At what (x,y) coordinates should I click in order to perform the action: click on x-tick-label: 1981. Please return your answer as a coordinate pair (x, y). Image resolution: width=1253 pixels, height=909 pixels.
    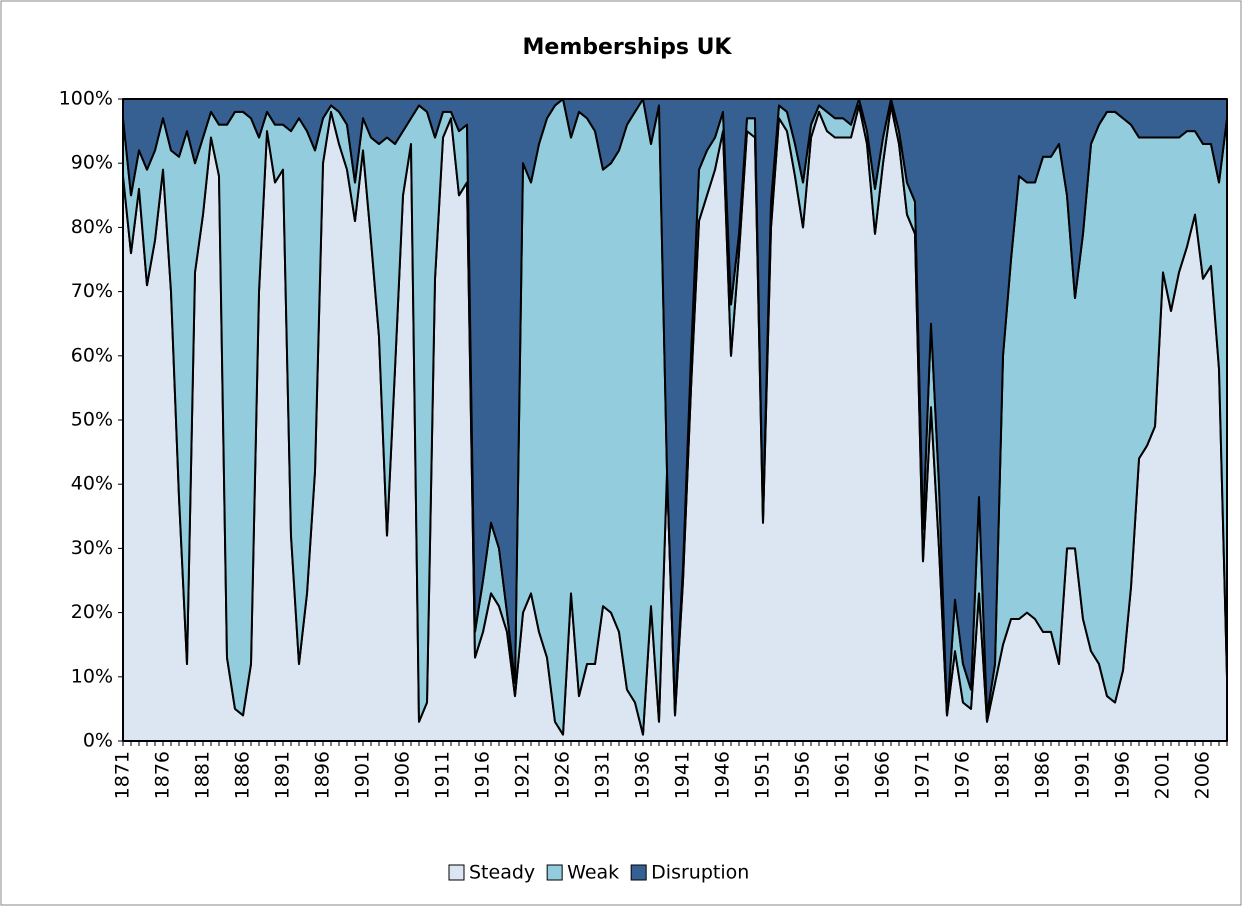
    Looking at the image, I should click on (1003, 775).